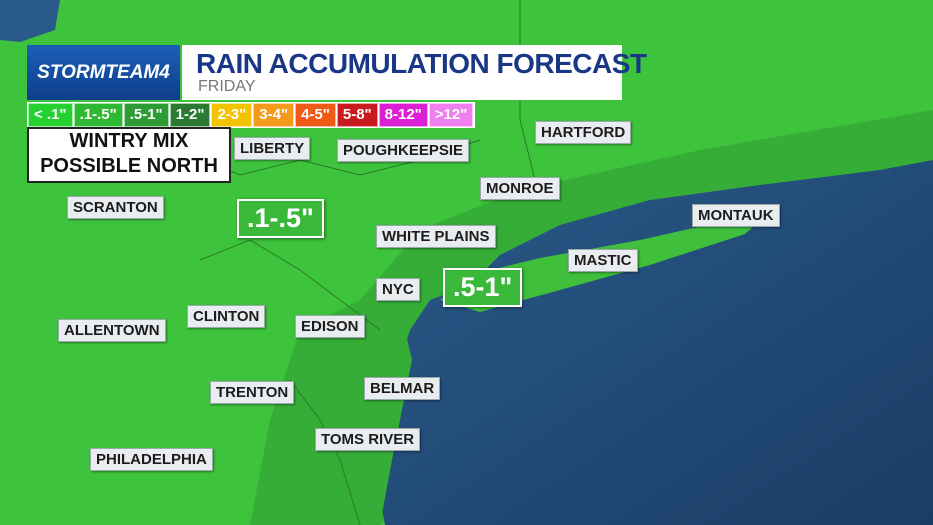 This screenshot has height=525, width=933. I want to click on city-label: POUGHKEEPSIE, so click(403, 150).